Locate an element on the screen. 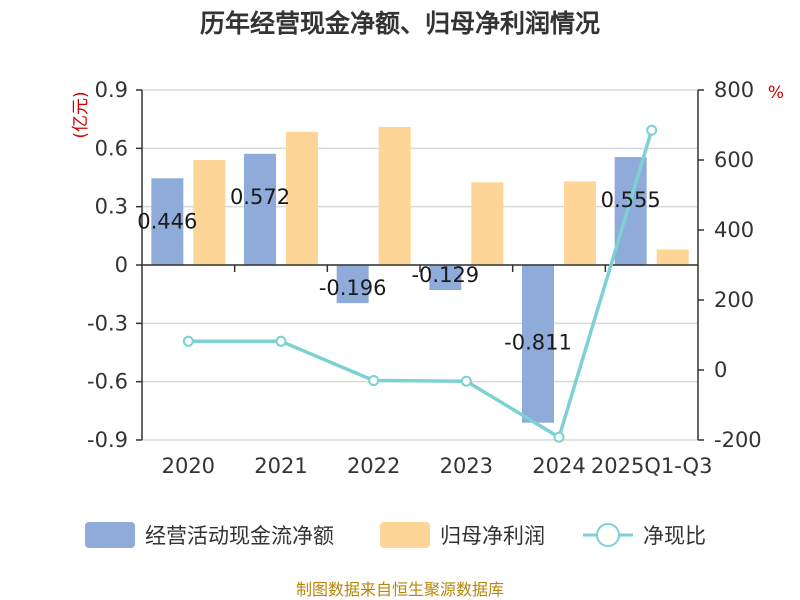 The height and width of the screenshot is (600, 800). right-tick-label: 400 is located at coordinates (734, 230).